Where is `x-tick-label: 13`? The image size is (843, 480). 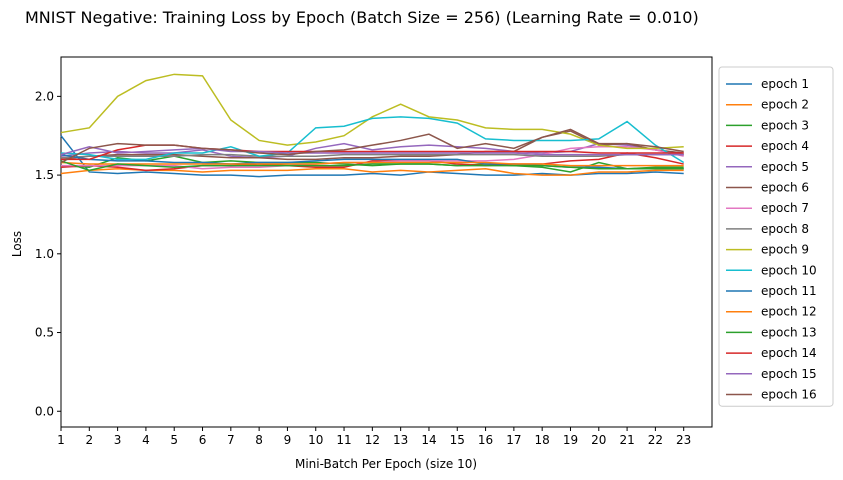 x-tick-label: 13 is located at coordinates (400, 440).